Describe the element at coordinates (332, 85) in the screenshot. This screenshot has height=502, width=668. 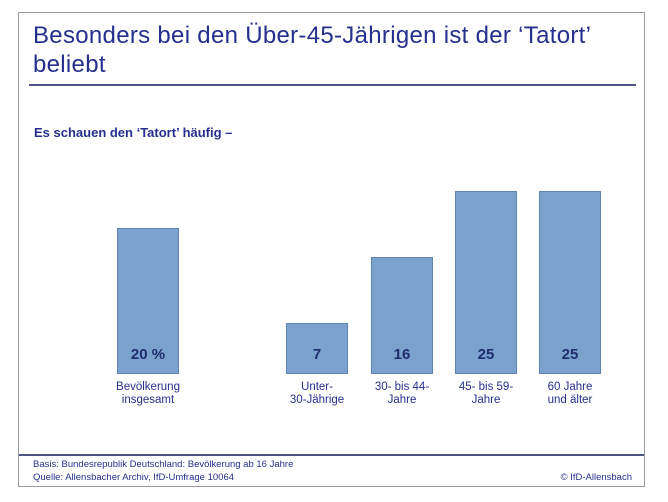
I see `title-divider` at that location.